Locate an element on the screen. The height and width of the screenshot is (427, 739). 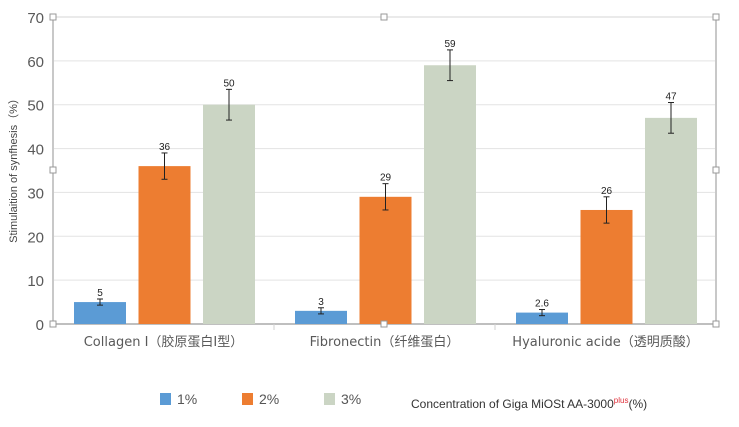
y-tick-label: 20 is located at coordinates (35, 237).